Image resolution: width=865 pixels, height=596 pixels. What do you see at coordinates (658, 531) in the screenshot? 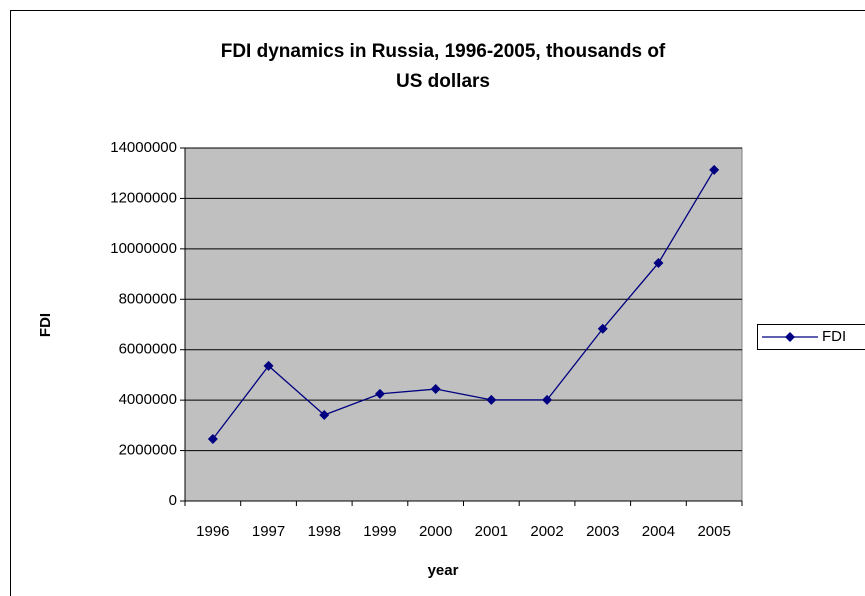
I see `x-tick-label: 2004` at bounding box center [658, 531].